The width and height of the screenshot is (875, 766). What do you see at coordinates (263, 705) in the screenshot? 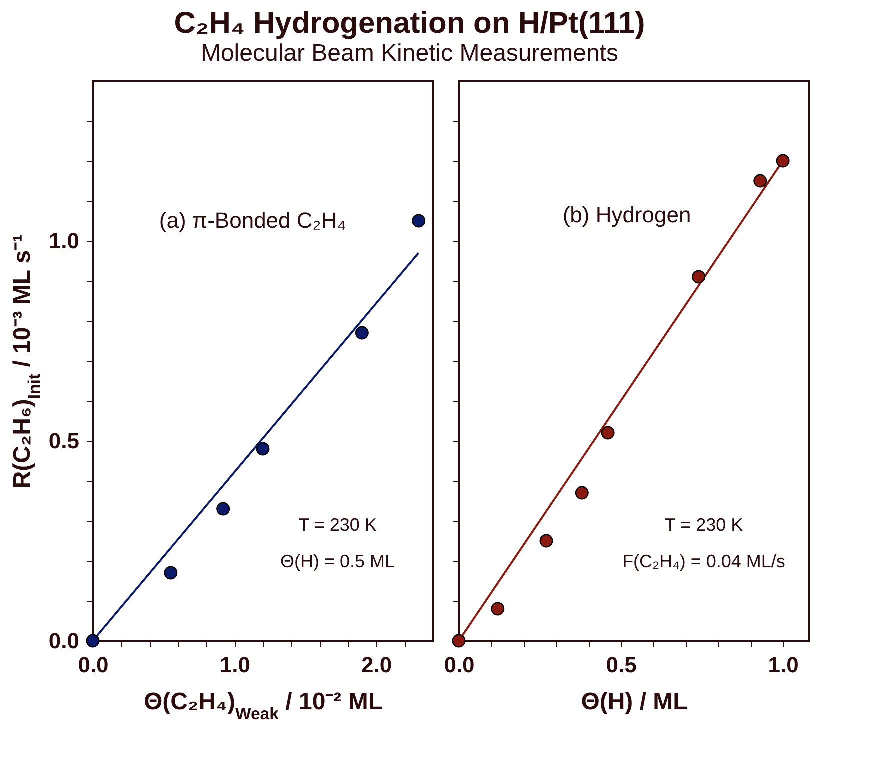
I see `x-axis-title: Θ(C₂H₄)$_{Weak}$ / 10⁻² ML` at bounding box center [263, 705].